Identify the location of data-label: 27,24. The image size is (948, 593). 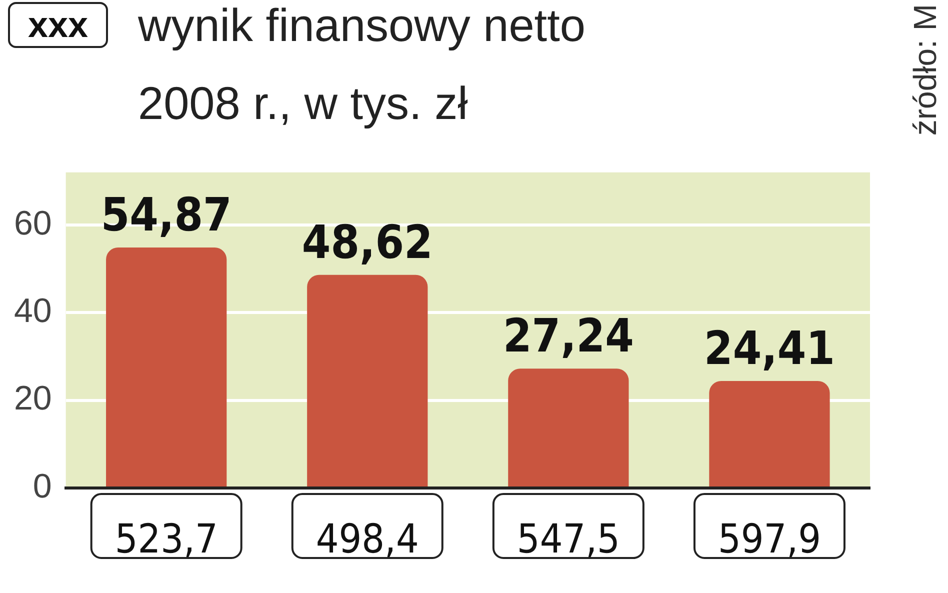
(568, 335).